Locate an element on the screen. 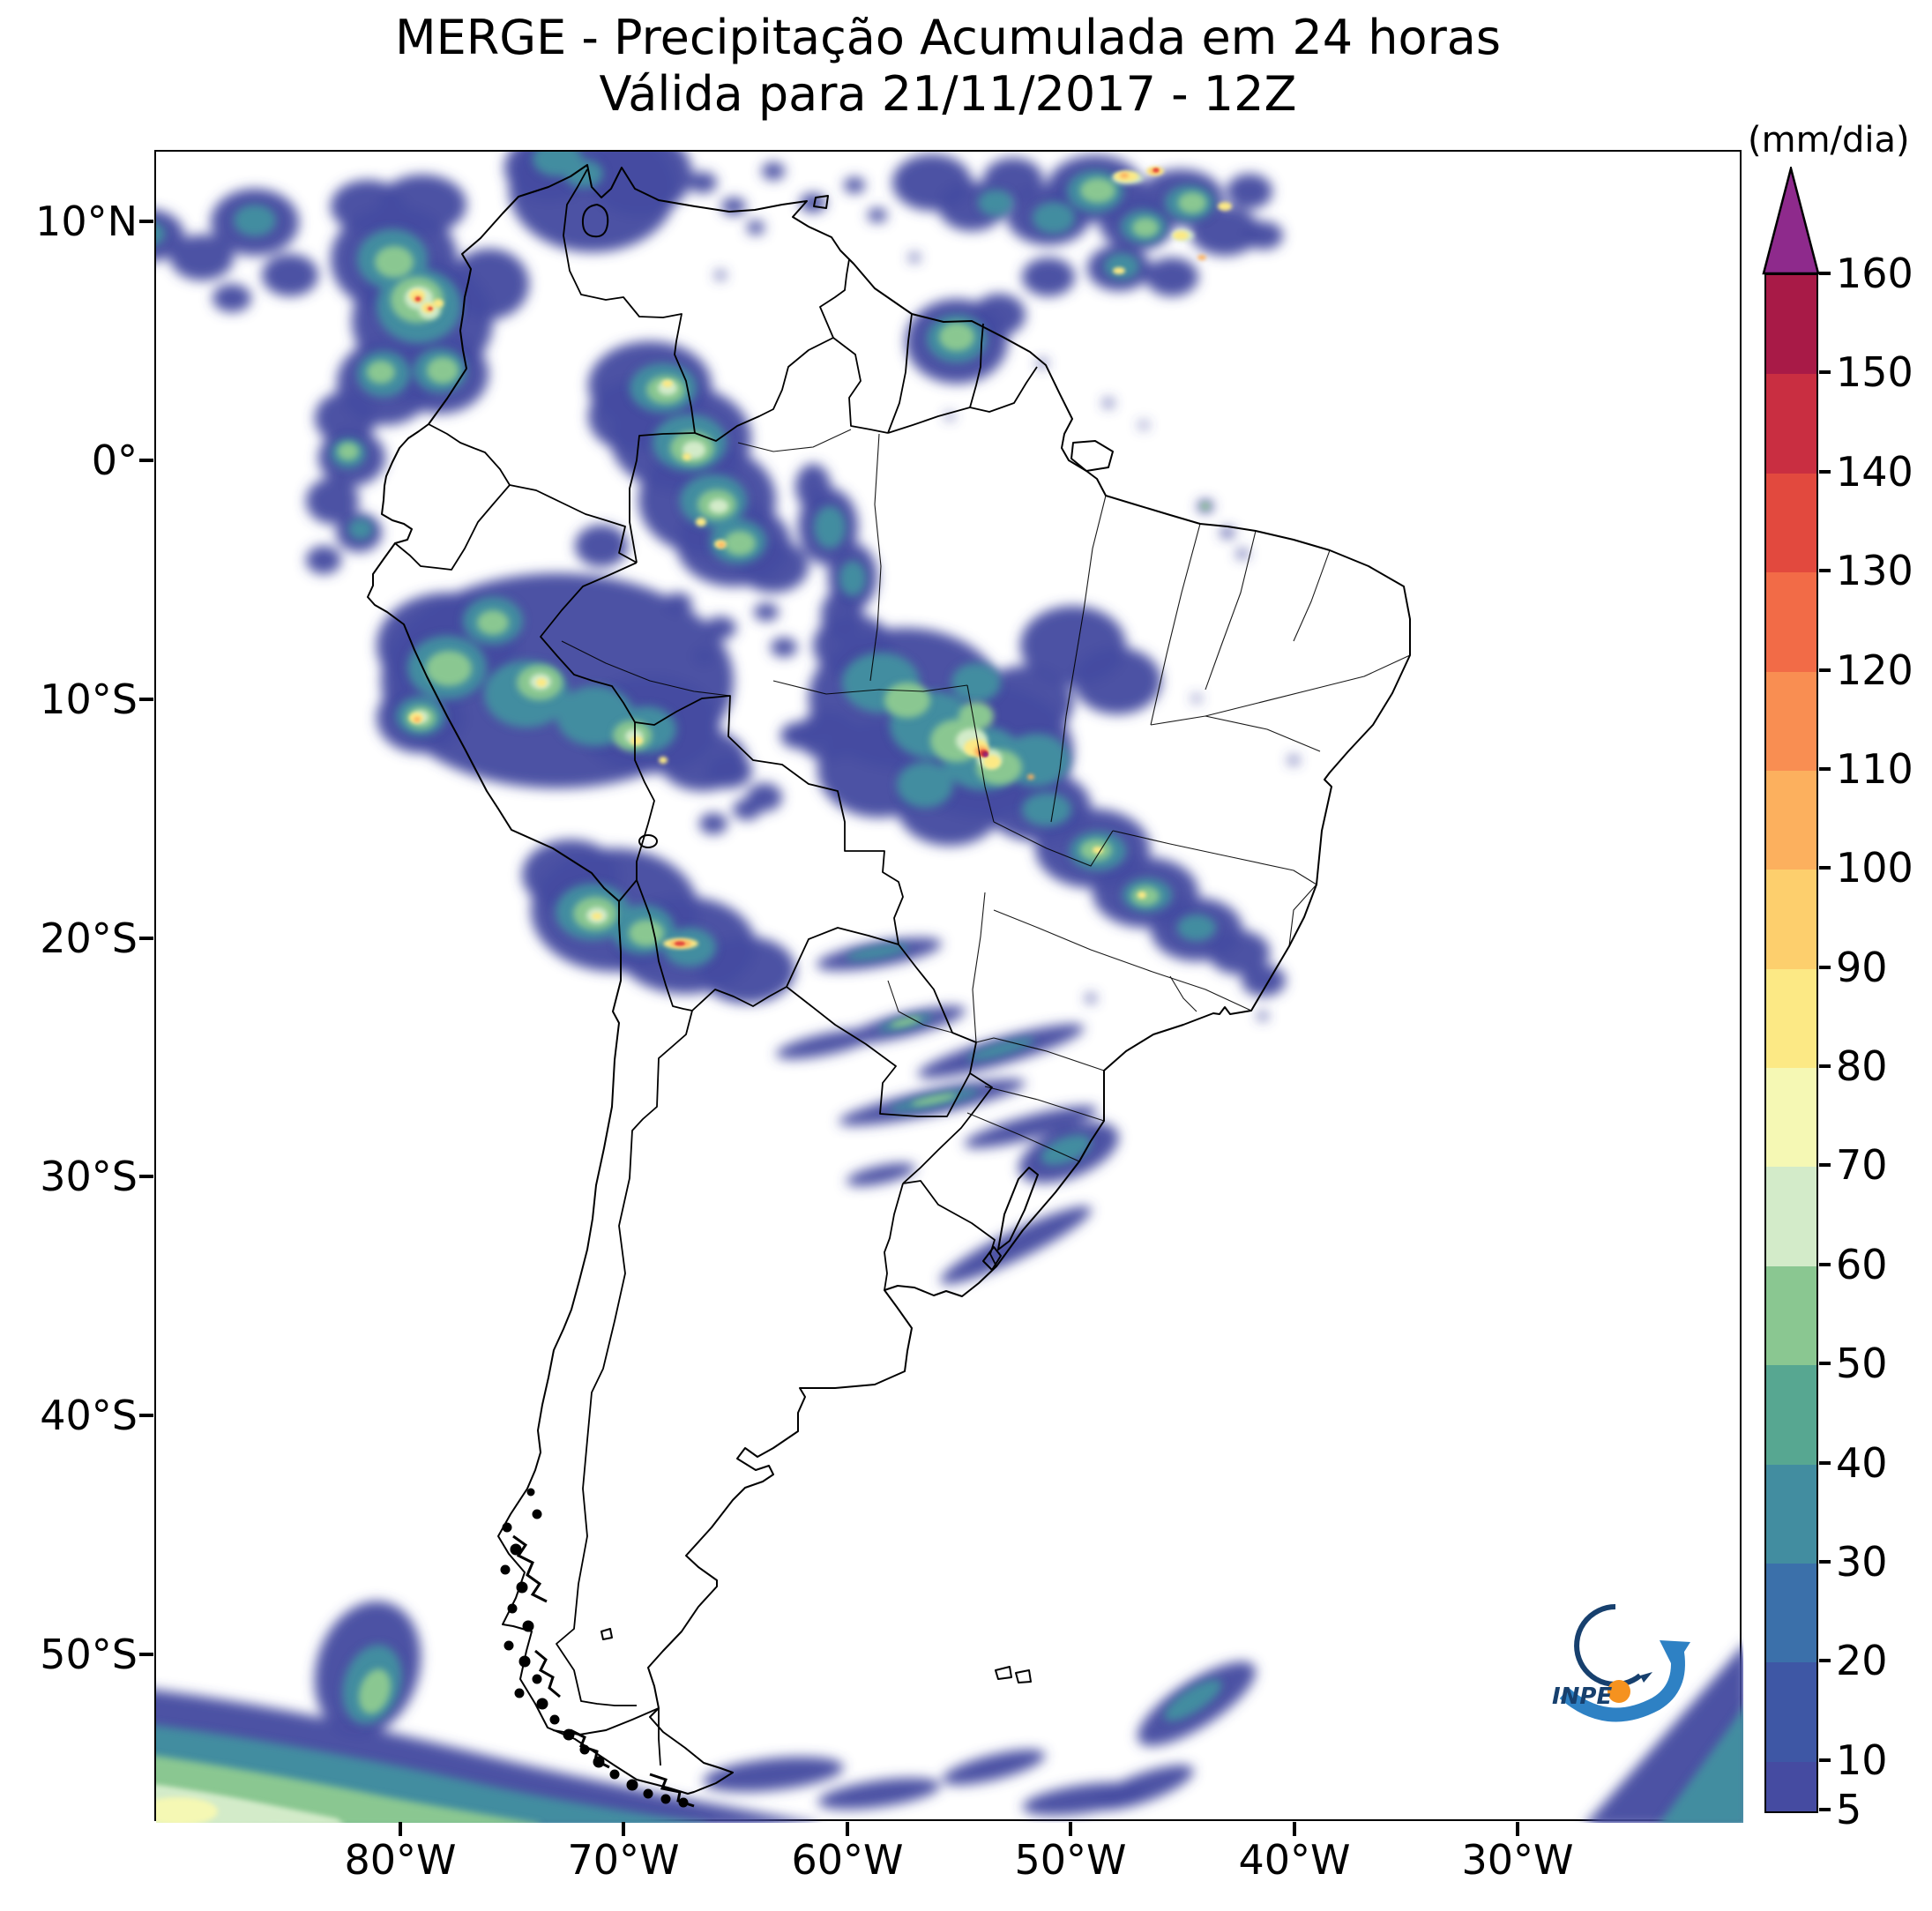 The image size is (1932, 1911). x-axis-tick-label: 30°W is located at coordinates (1517, 1860).